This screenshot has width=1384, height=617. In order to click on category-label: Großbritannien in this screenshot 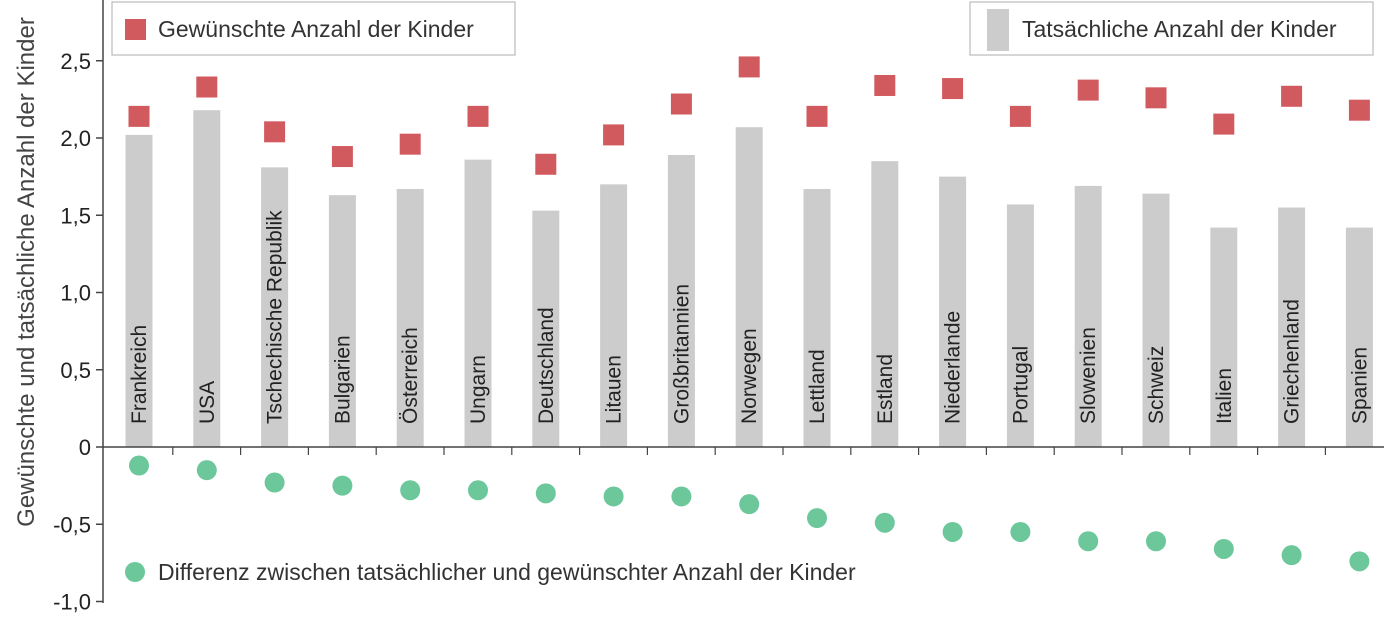, I will do `click(681, 354)`.